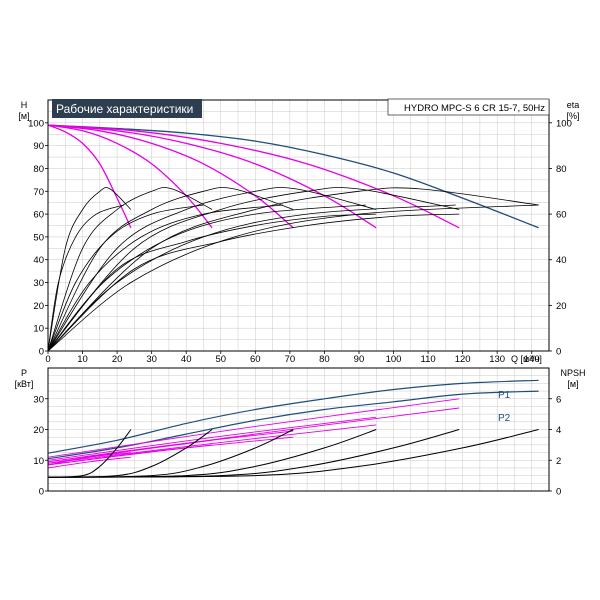 This screenshot has width=600, height=600. Describe the element at coordinates (572, 373) in the screenshot. I see `npsh-axis-name: NPSH` at that location.